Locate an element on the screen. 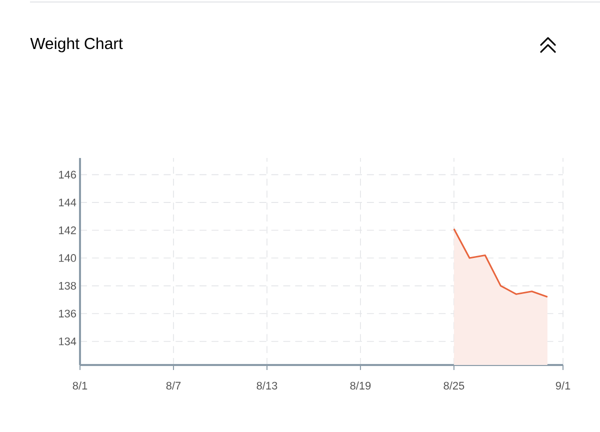  x-tick-label: 9/1 is located at coordinates (563, 386).